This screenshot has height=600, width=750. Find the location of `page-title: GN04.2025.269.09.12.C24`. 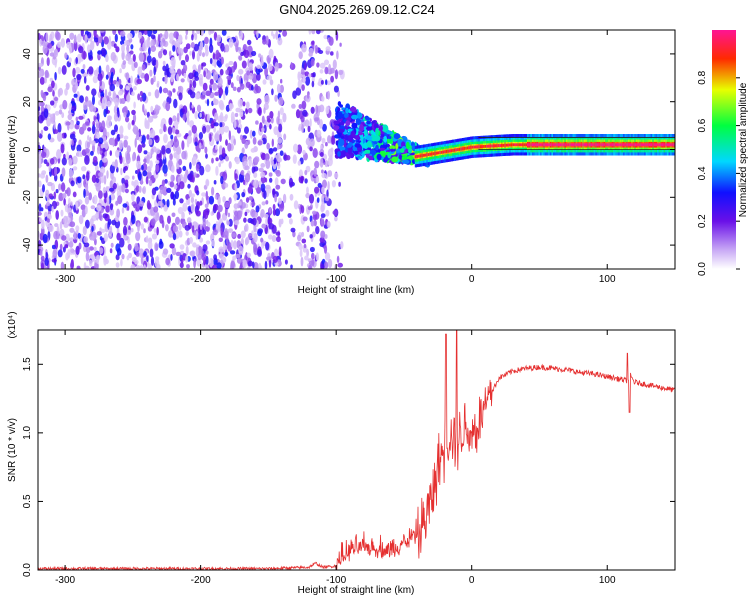

page-title: GN04.2025.269.09.12.C24 is located at coordinates (356, 9).